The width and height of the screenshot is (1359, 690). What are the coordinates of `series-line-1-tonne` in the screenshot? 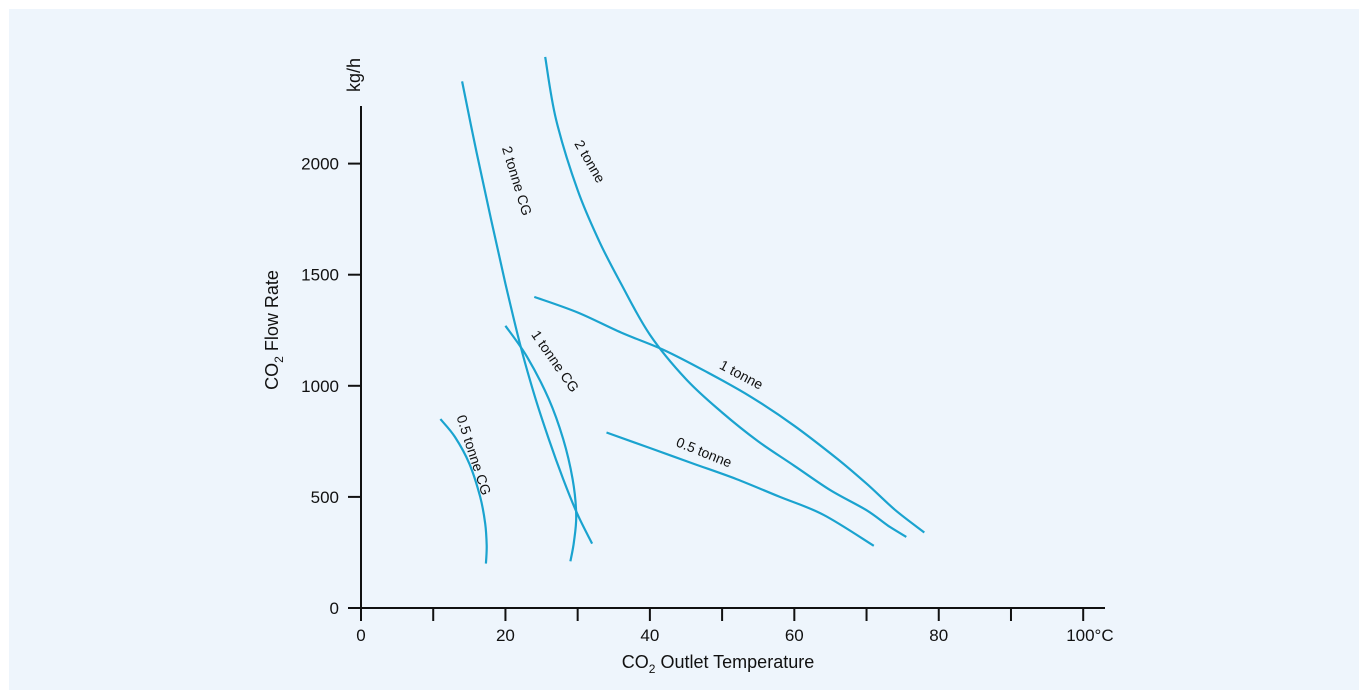 It's located at (729, 414).